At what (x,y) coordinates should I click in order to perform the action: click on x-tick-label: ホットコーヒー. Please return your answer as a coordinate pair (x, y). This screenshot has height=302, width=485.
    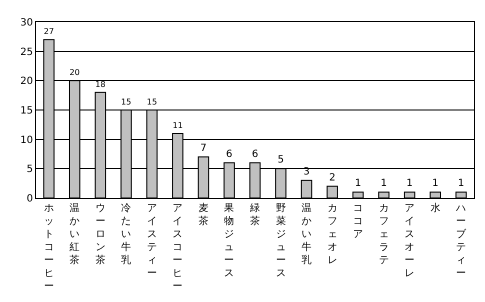
    Looking at the image, I should click on (49, 247).